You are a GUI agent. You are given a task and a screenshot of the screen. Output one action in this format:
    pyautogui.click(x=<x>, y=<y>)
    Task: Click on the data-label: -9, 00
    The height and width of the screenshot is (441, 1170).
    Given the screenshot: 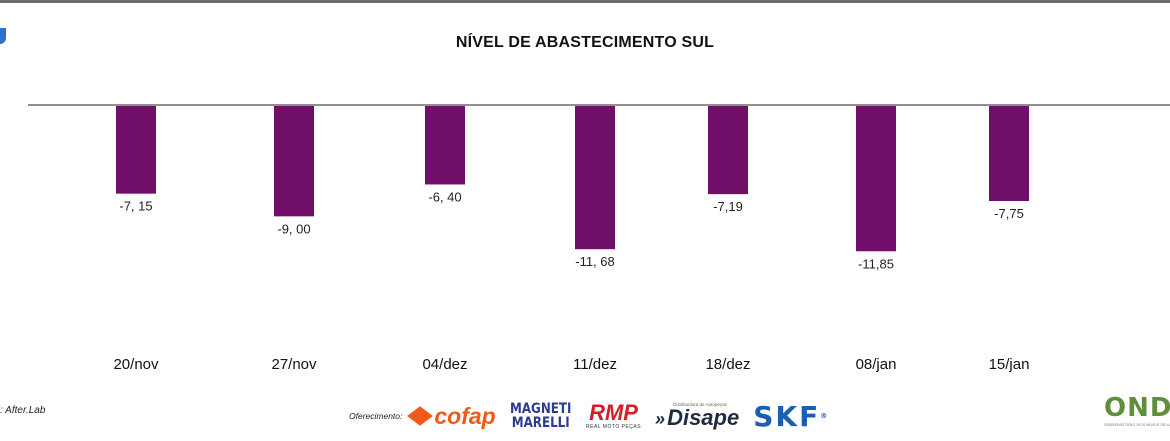 What is the action you would take?
    pyautogui.click(x=293, y=228)
    